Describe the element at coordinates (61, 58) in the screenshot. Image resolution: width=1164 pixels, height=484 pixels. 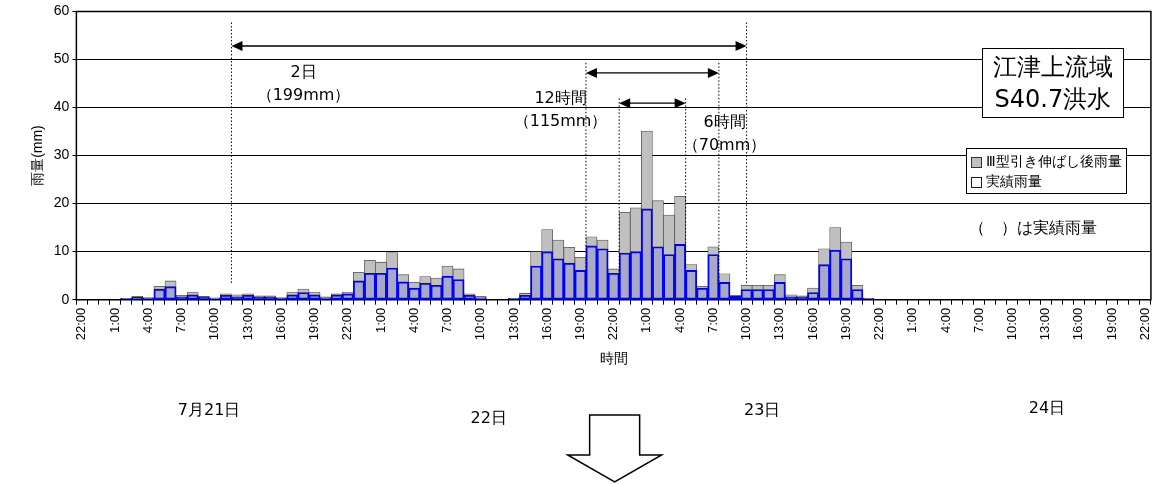
I see `y-tick-label: 50` at that location.